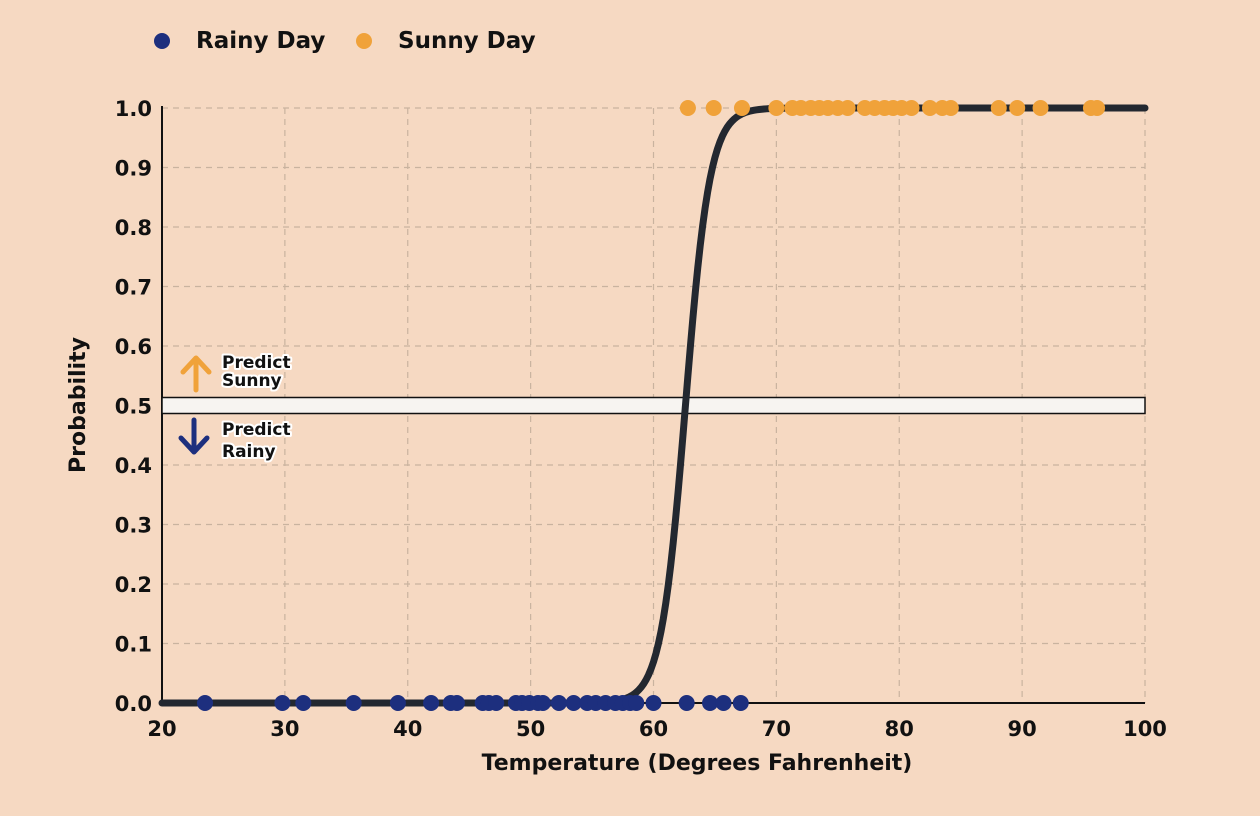 This screenshot has width=1260, height=816. Describe the element at coordinates (249, 452) in the screenshot. I see `predict-rainy-label: Rainy` at that location.